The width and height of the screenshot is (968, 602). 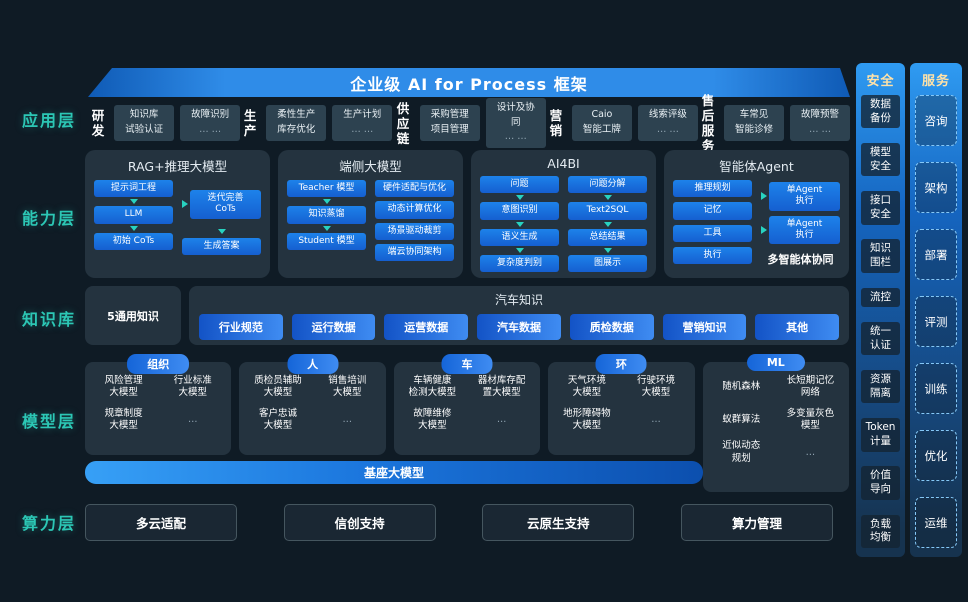 I want to click on compute-layer-row: 多云适配 信创支持 云原生支持 算力管理, so click(x=459, y=522).